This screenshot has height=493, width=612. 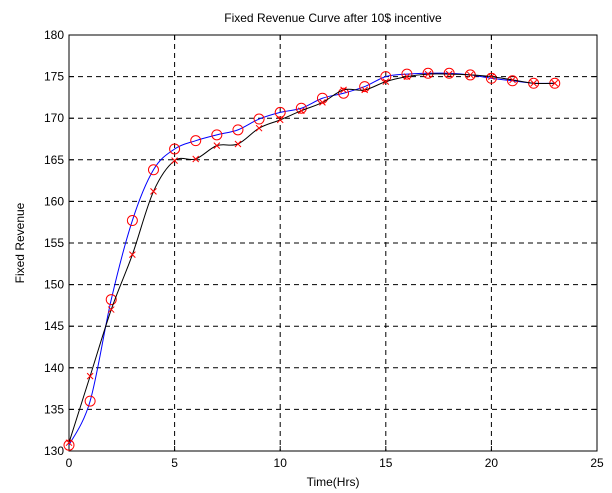 What do you see at coordinates (54, 326) in the screenshot?
I see `y-tick-label: 145` at bounding box center [54, 326].